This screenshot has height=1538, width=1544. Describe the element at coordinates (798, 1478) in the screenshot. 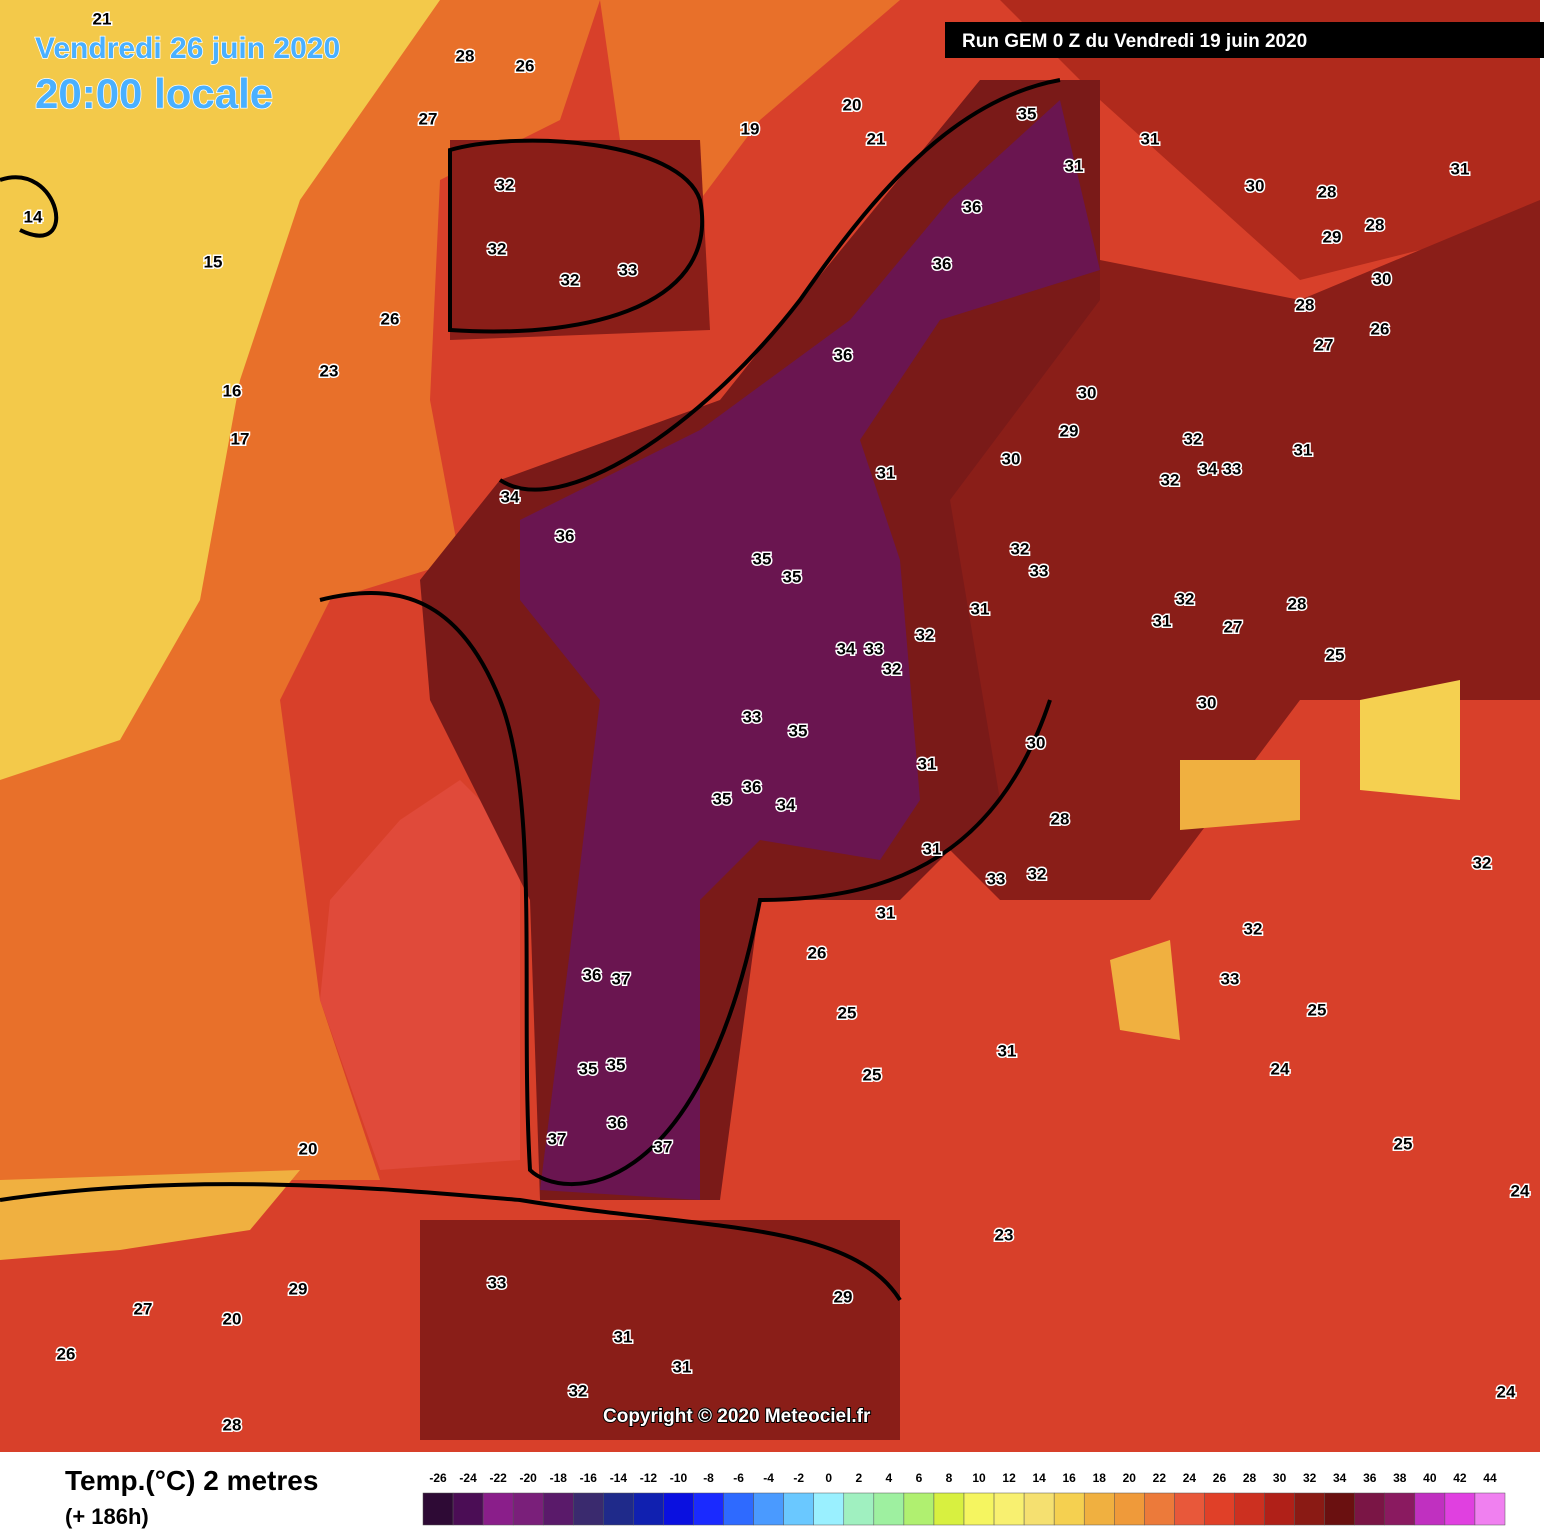

I see `scale-tick-label: -2` at that location.